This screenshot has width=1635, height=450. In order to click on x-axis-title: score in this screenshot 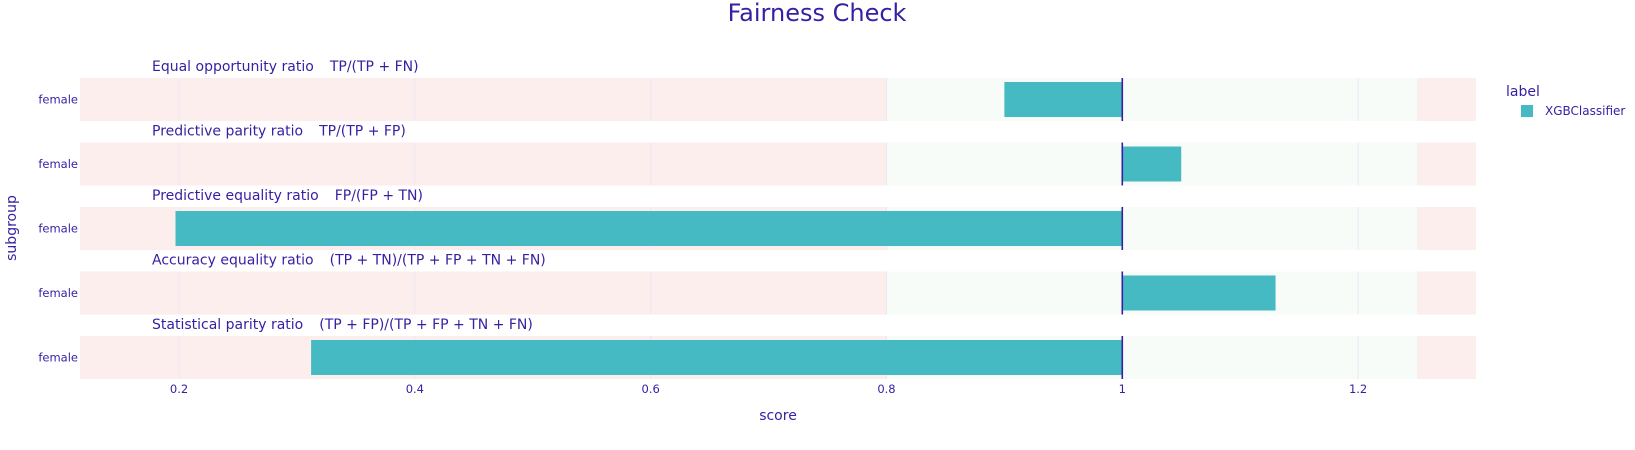, I will do `click(778, 416)`.